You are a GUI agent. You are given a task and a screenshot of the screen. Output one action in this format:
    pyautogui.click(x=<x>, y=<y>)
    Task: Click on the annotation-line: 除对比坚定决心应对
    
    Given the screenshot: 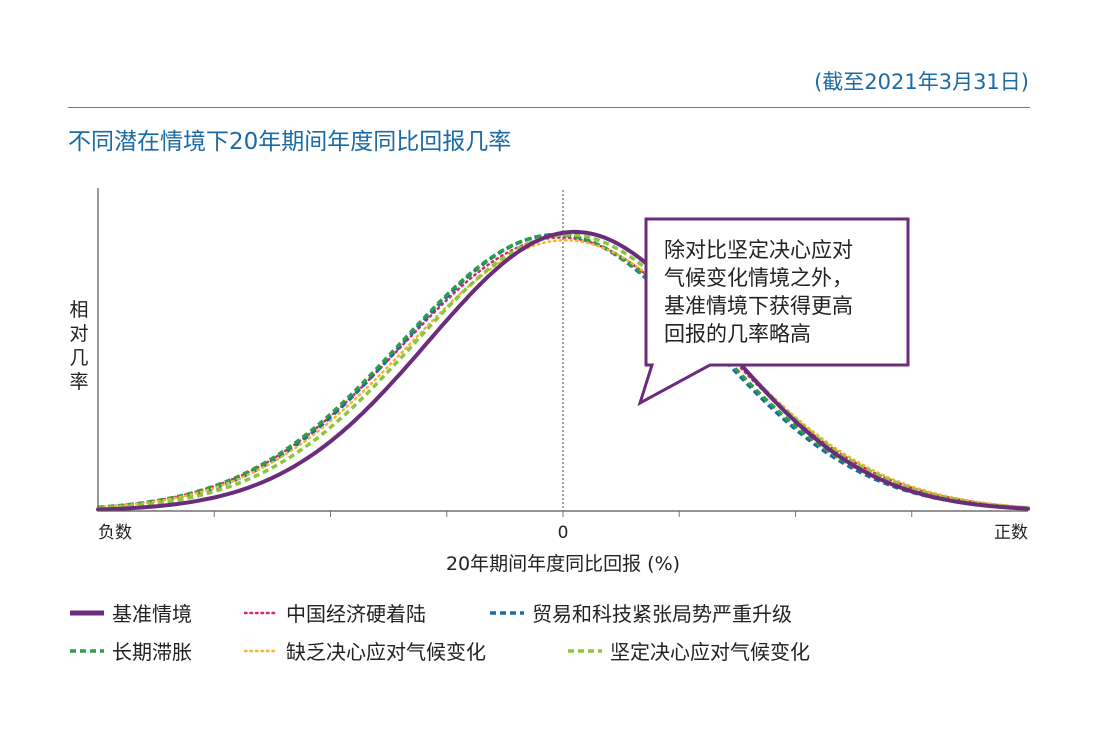 What is the action you would take?
    pyautogui.click(x=758, y=250)
    